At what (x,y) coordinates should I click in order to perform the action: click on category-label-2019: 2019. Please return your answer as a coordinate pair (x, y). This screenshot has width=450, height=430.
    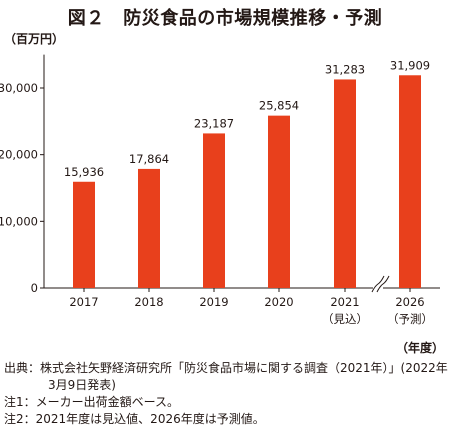
    Looking at the image, I should click on (213, 302).